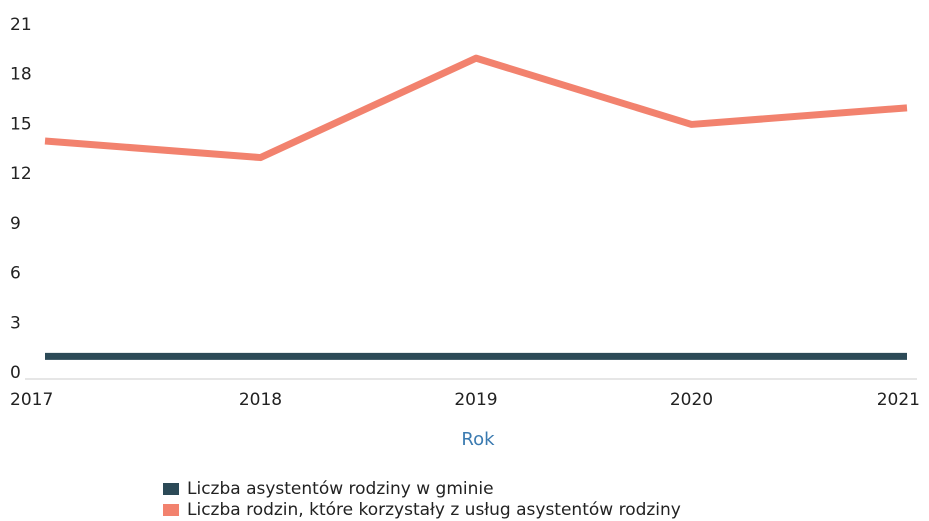 This screenshot has height=521, width=929. I want to click on y-tick-label: 9, so click(15, 224).